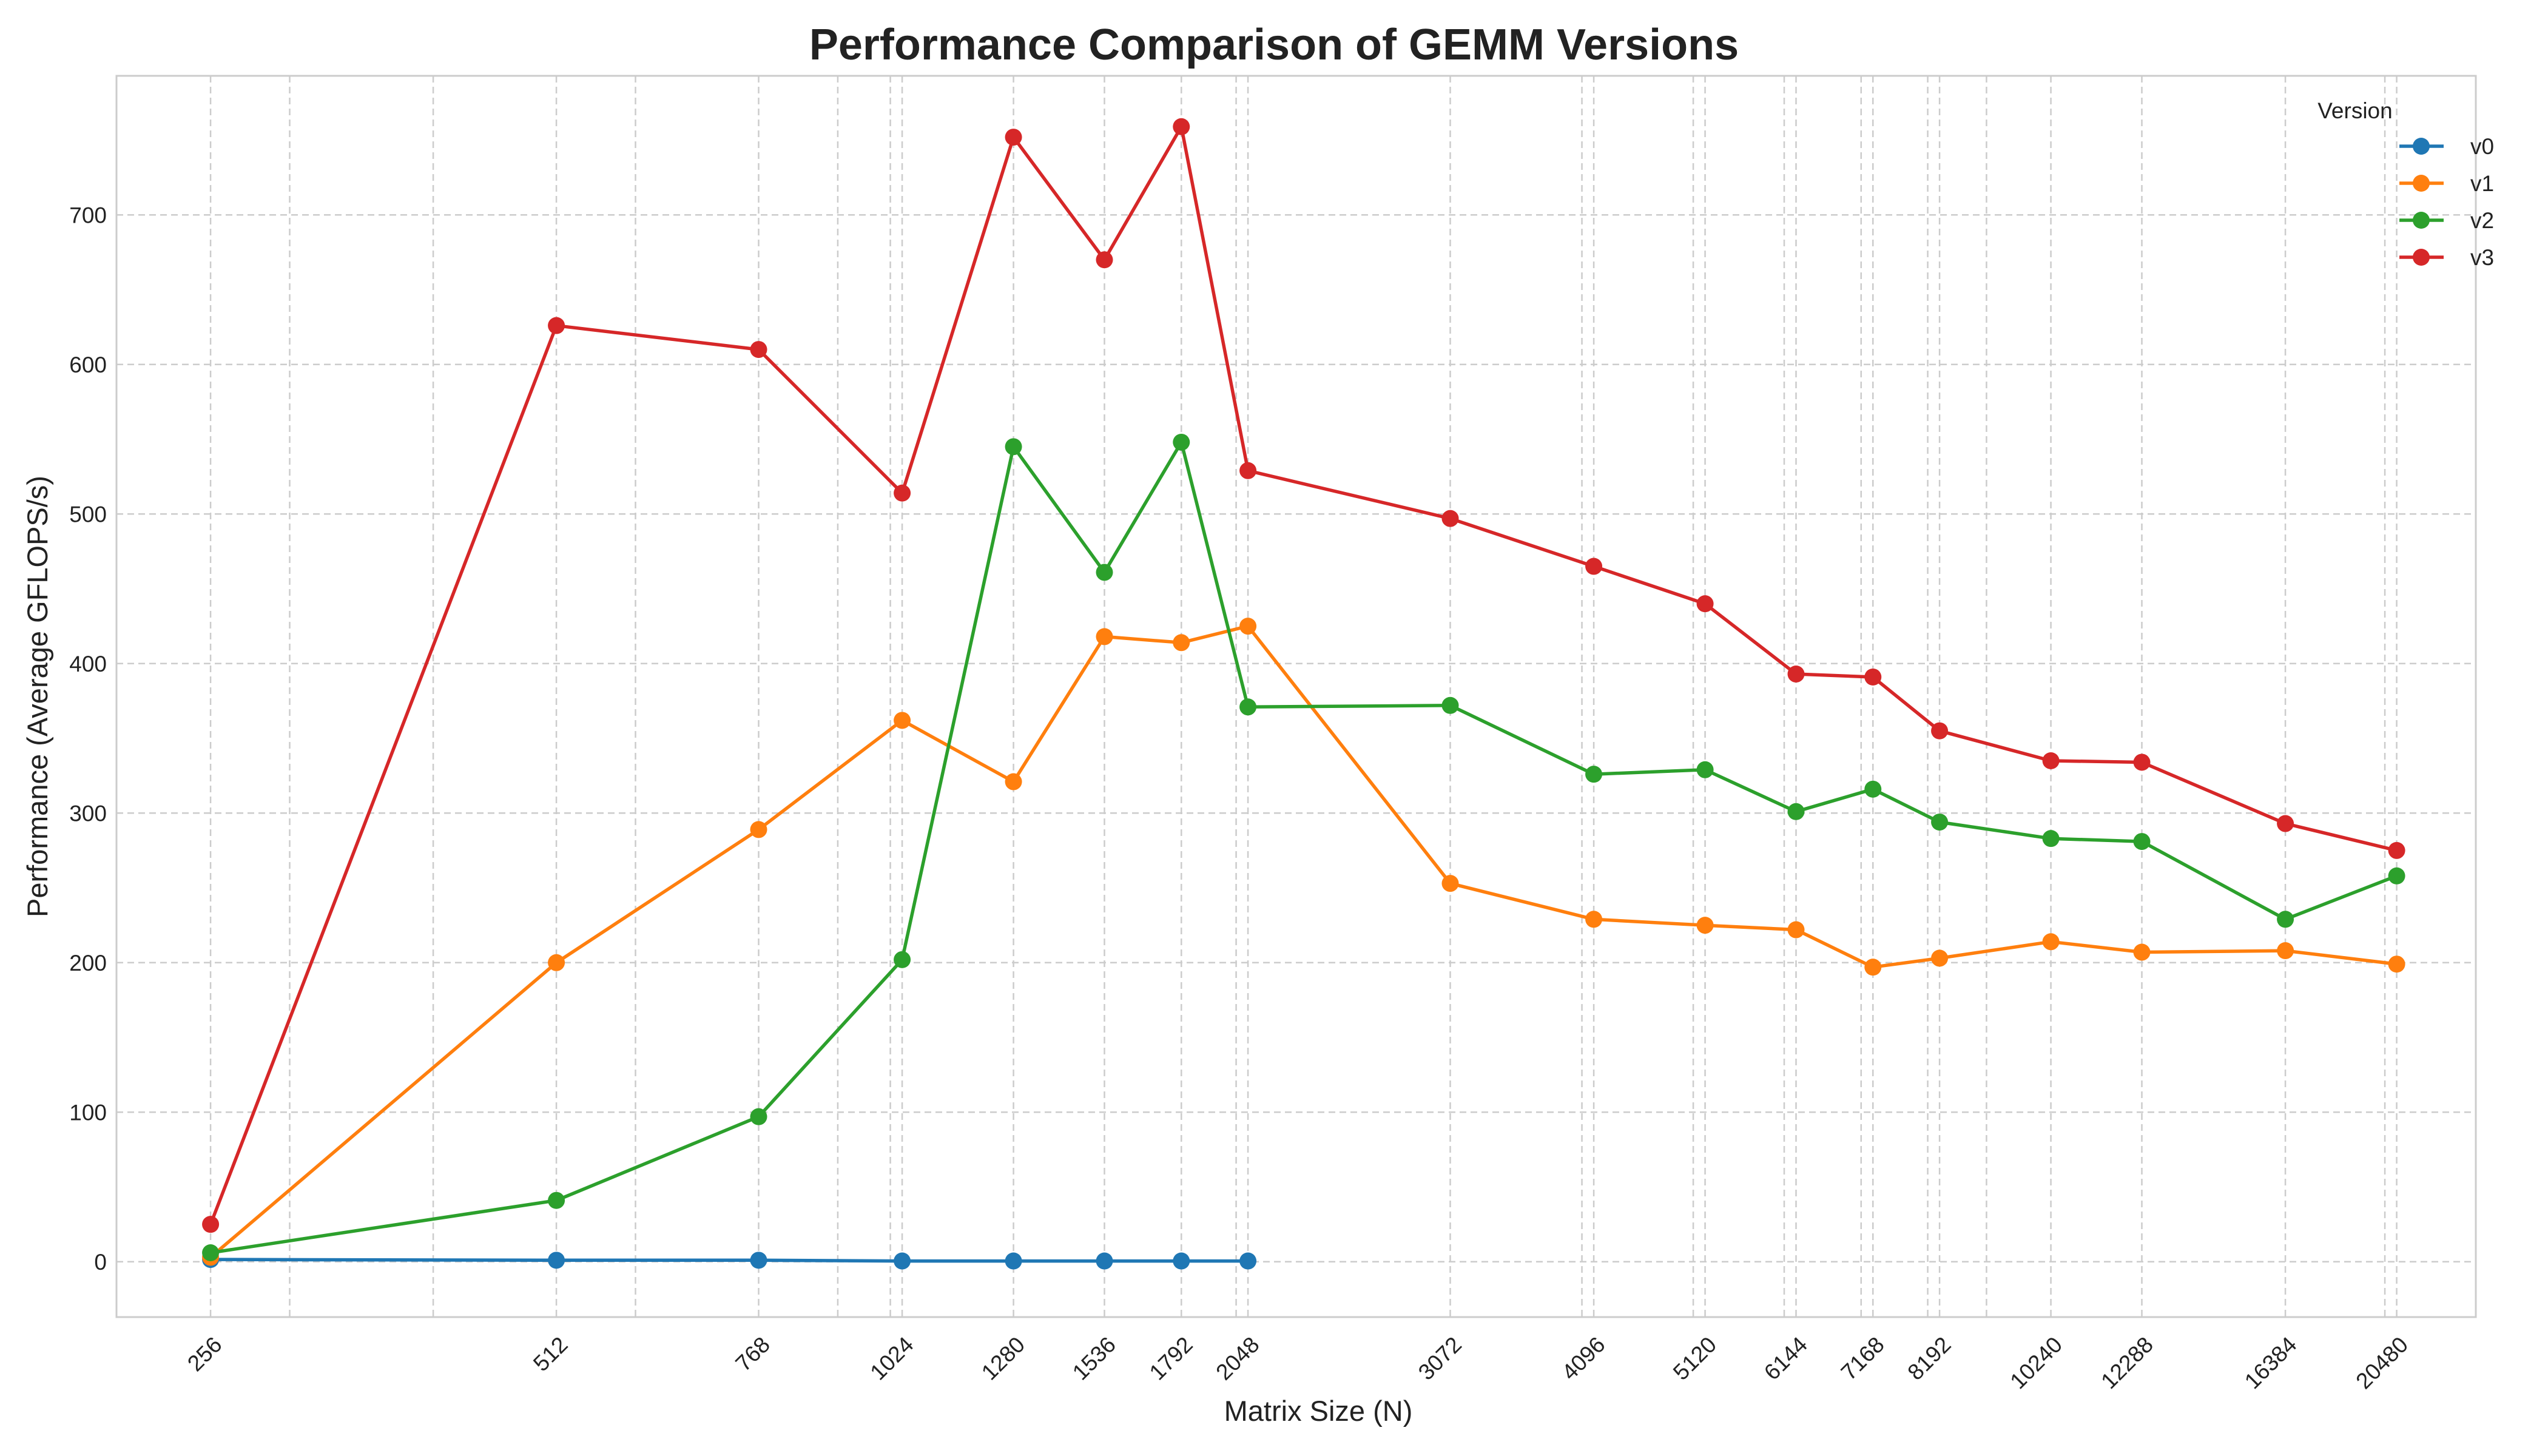 The height and width of the screenshot is (1456, 2548). What do you see at coordinates (2036, 1363) in the screenshot?
I see `x-tick-label: 10240` at bounding box center [2036, 1363].